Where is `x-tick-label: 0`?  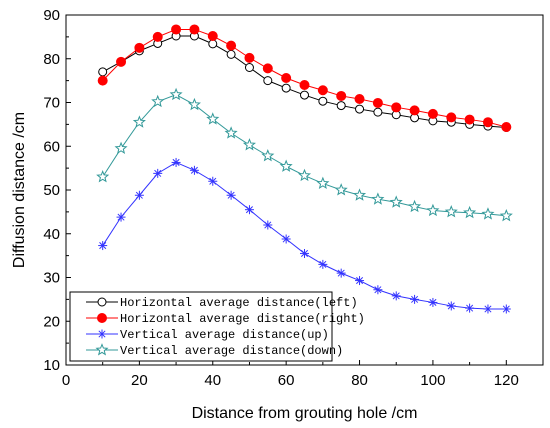
x-tick-label: 0 is located at coordinates (66, 380).